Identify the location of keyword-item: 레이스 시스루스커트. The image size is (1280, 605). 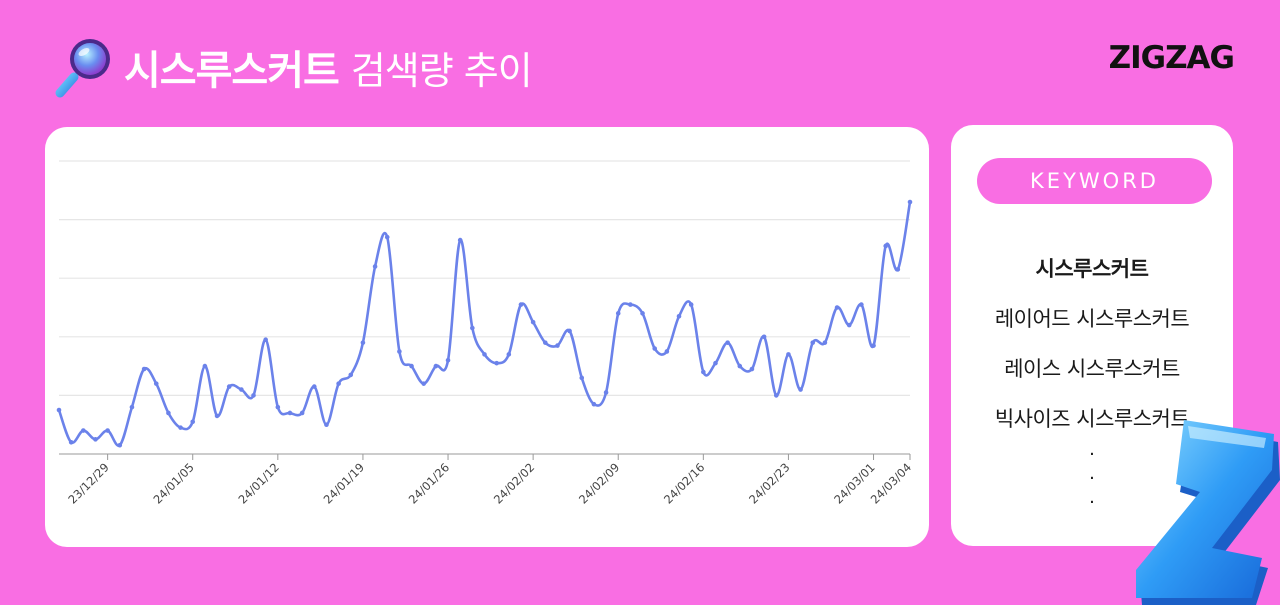
(1092, 369).